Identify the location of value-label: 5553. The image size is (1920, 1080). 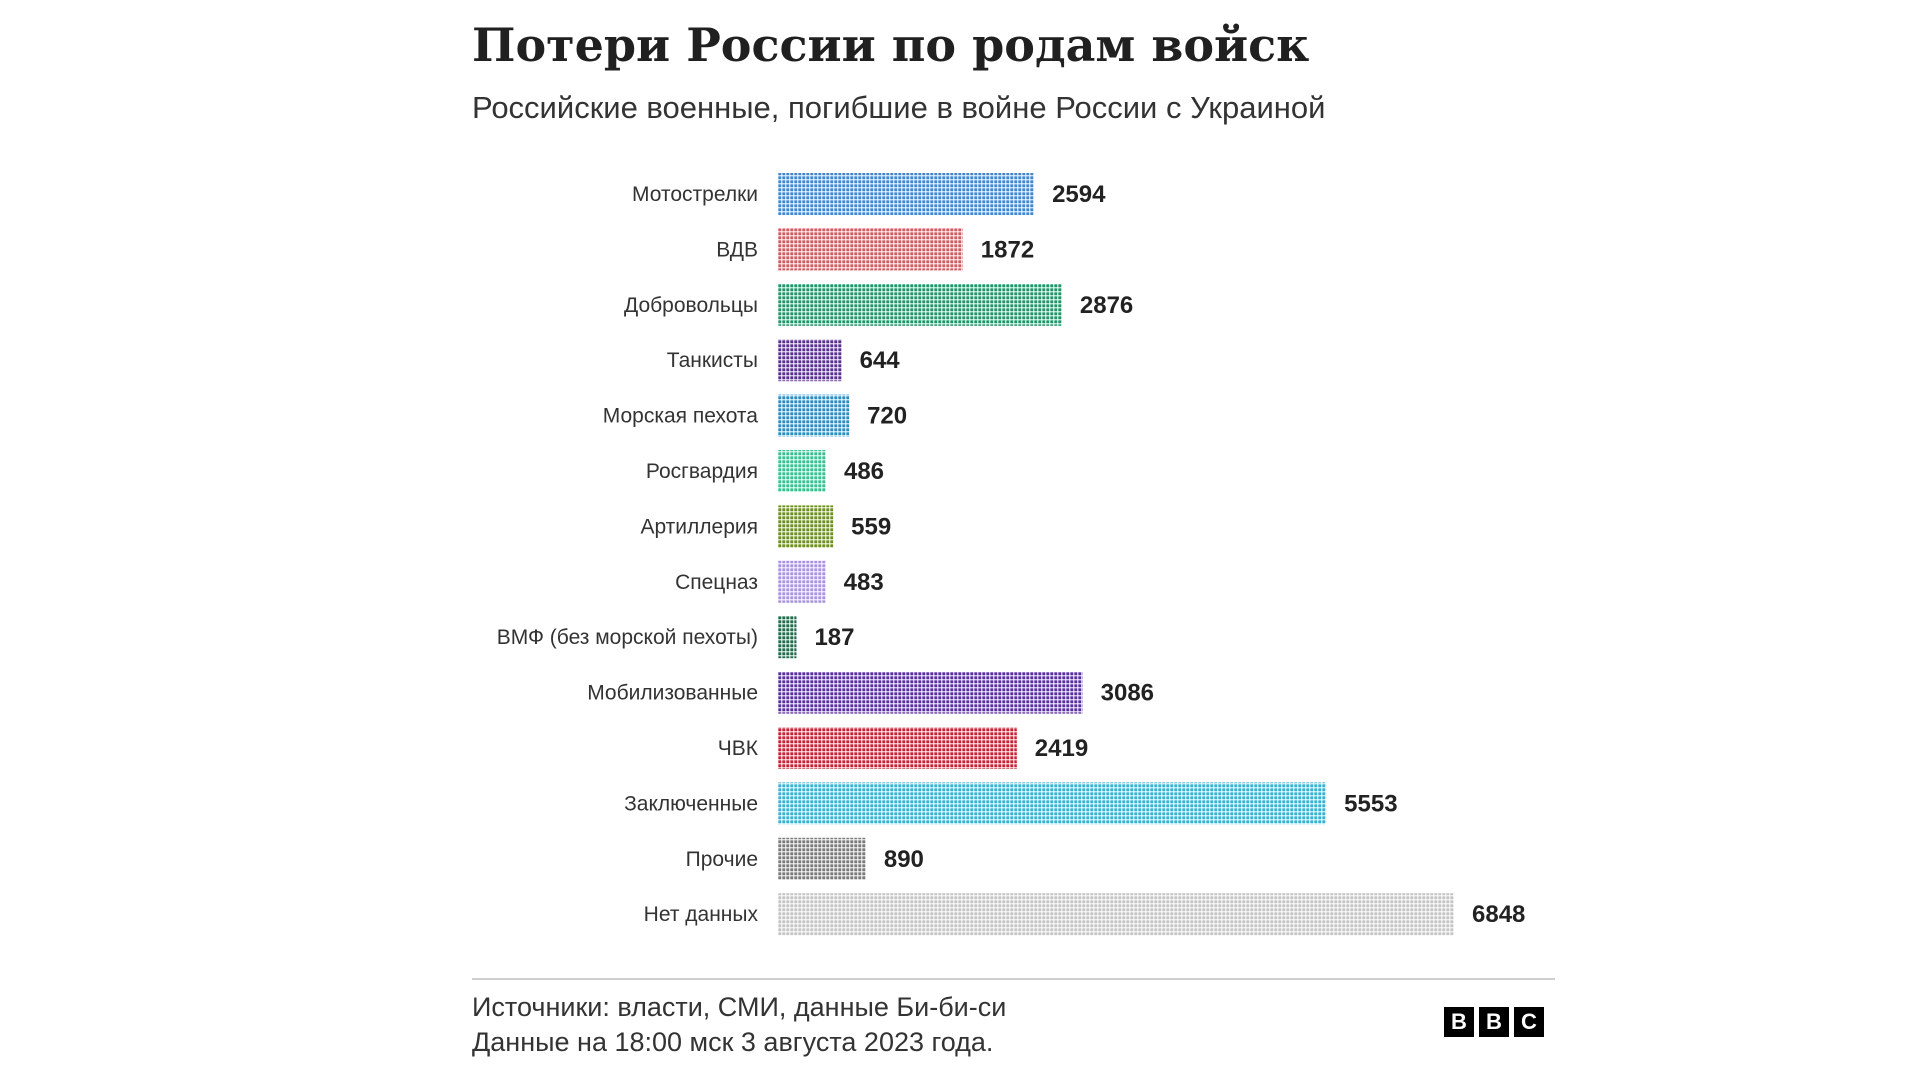
(1370, 803).